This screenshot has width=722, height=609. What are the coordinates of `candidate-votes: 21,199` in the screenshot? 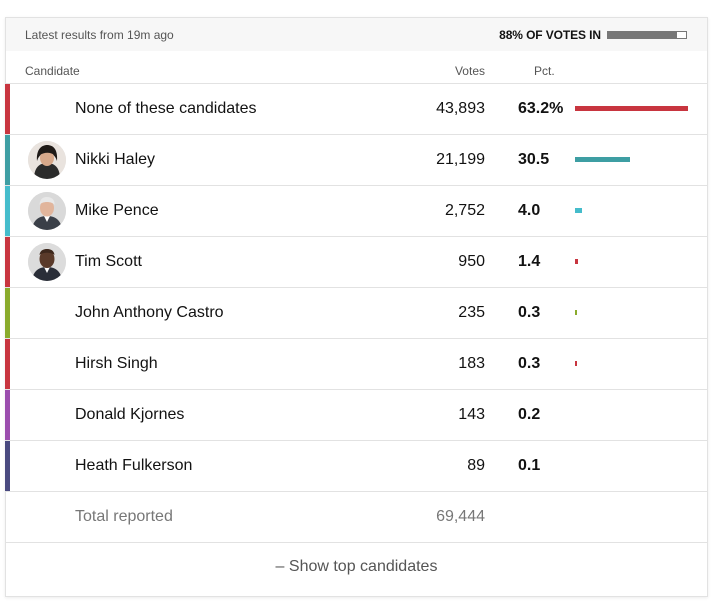 It's located at (460, 159).